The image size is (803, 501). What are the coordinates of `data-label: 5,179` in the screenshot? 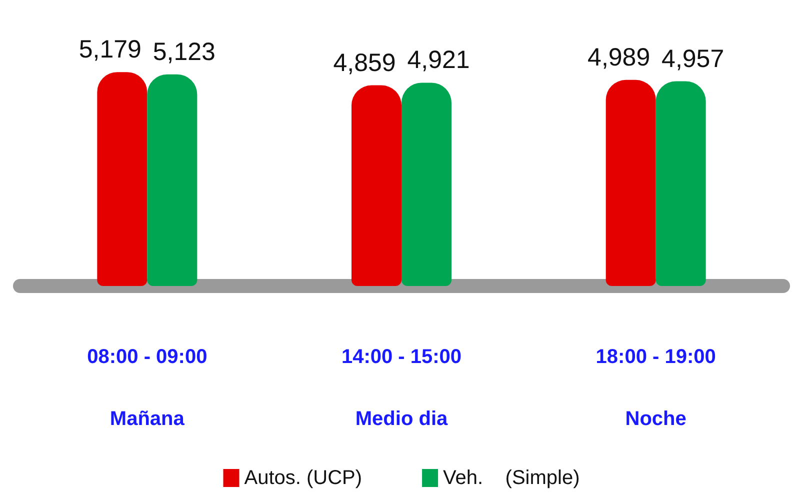 It's located at (110, 50).